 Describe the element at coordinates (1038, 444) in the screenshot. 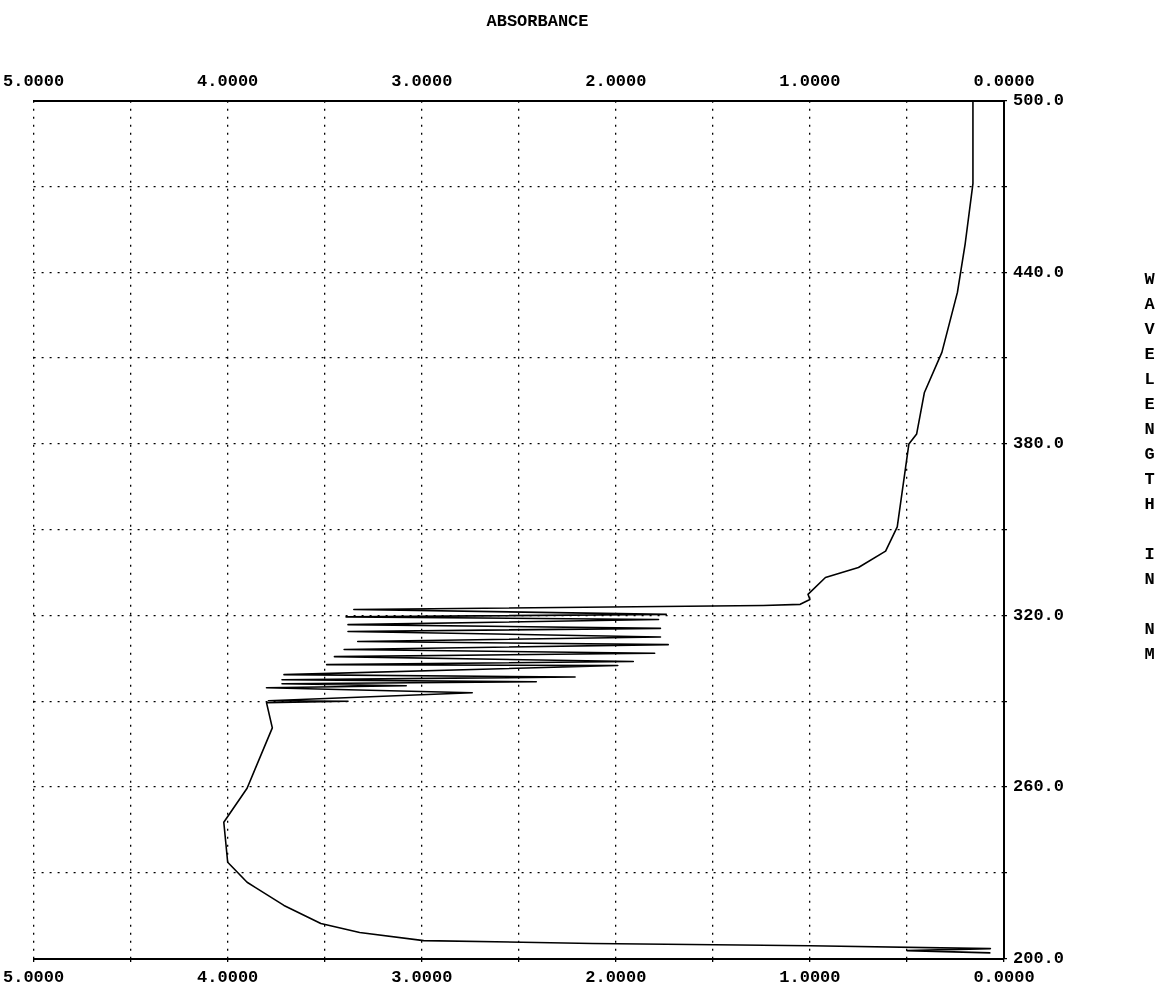

I see `y-tick-label: 380.0` at that location.